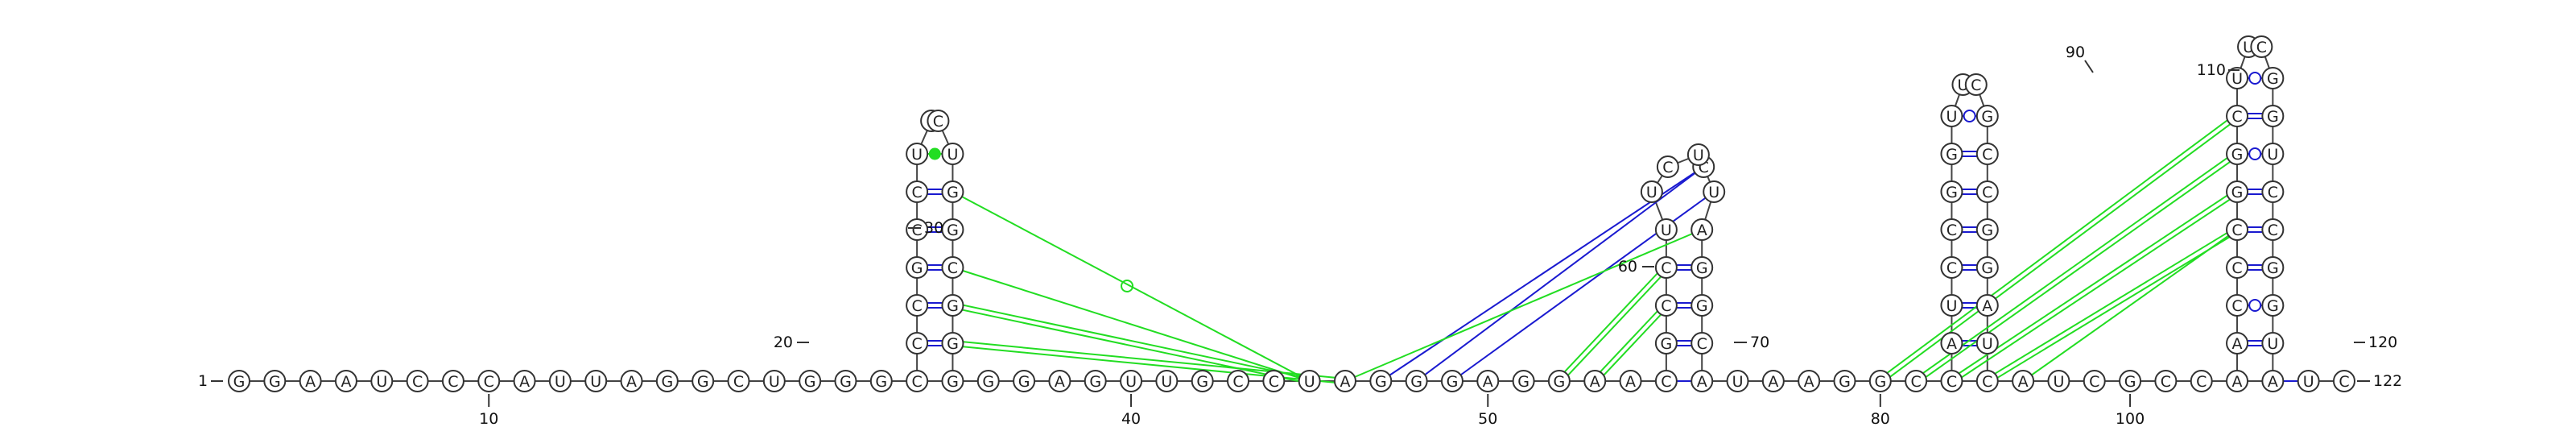 The image size is (2576, 427). What do you see at coordinates (211, 381) in the screenshot?
I see `position-number: 1` at bounding box center [211, 381].